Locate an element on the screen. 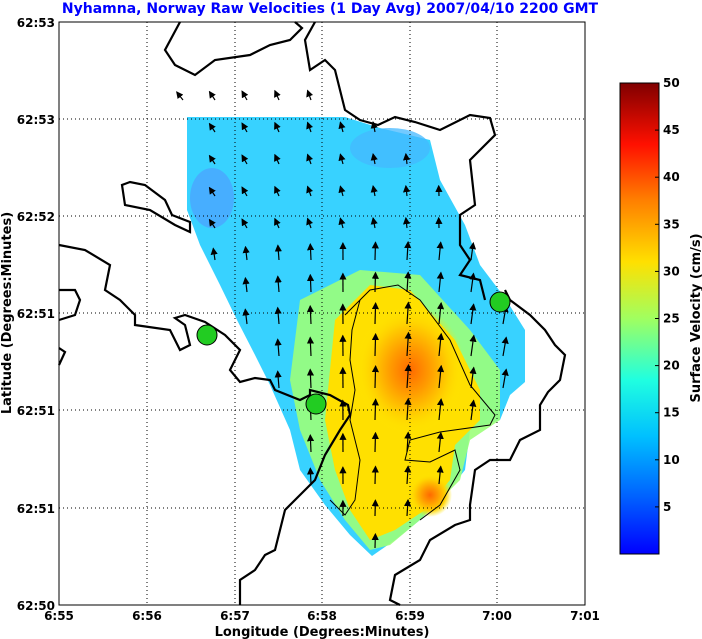 The image size is (702, 639). x-tick-label: 6:55 is located at coordinates (59, 616).